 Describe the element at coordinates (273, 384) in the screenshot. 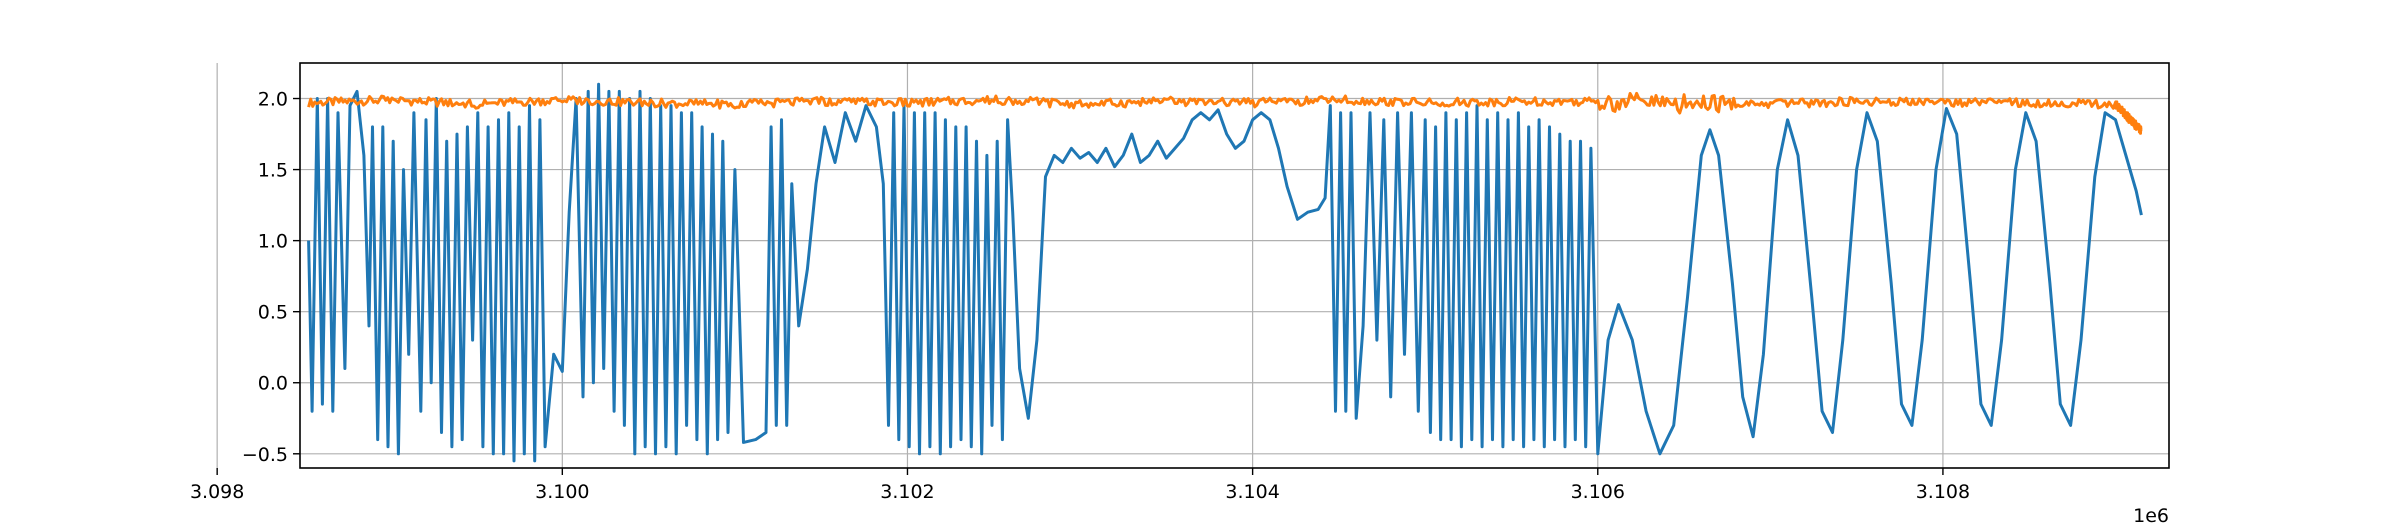

I see `y-tick-label: 0.0` at that location.